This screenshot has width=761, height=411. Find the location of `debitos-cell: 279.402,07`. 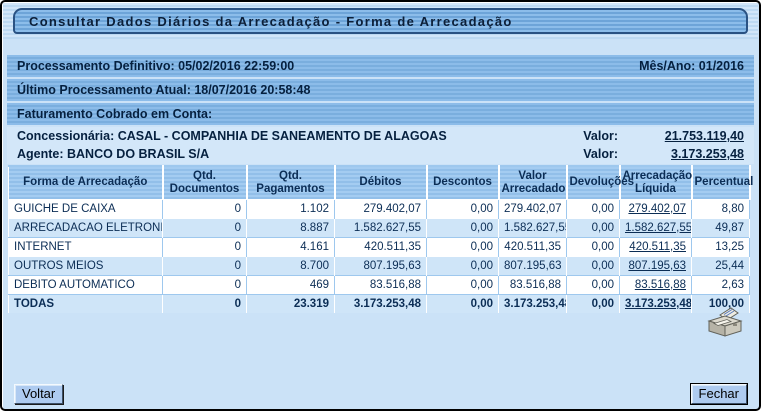

debitos-cell: 279.402,07 is located at coordinates (380, 208).